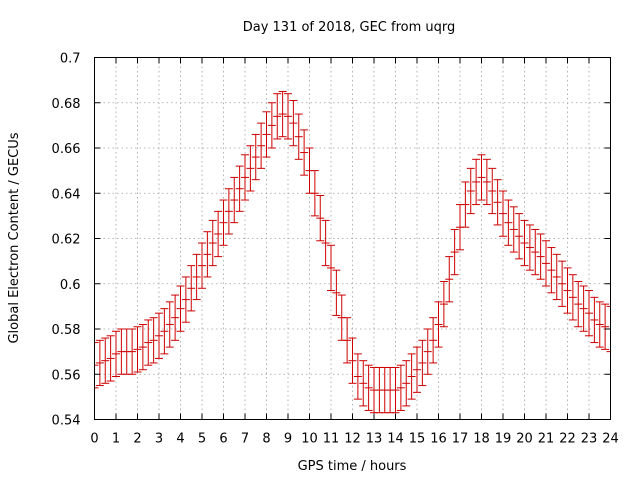 The image size is (640, 480). I want to click on y-tick-label: 0.68, so click(66, 104).